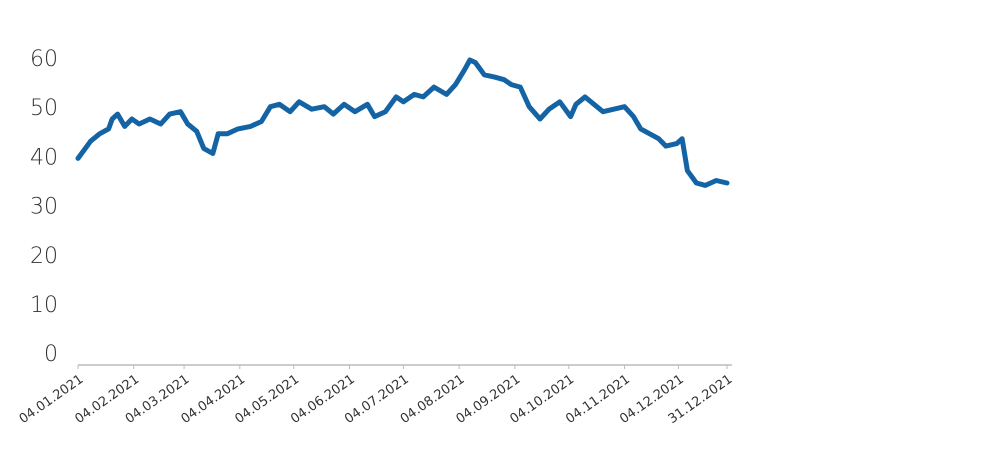  What do you see at coordinates (44, 305) in the screenshot?
I see `y-tick-label: 10` at bounding box center [44, 305].